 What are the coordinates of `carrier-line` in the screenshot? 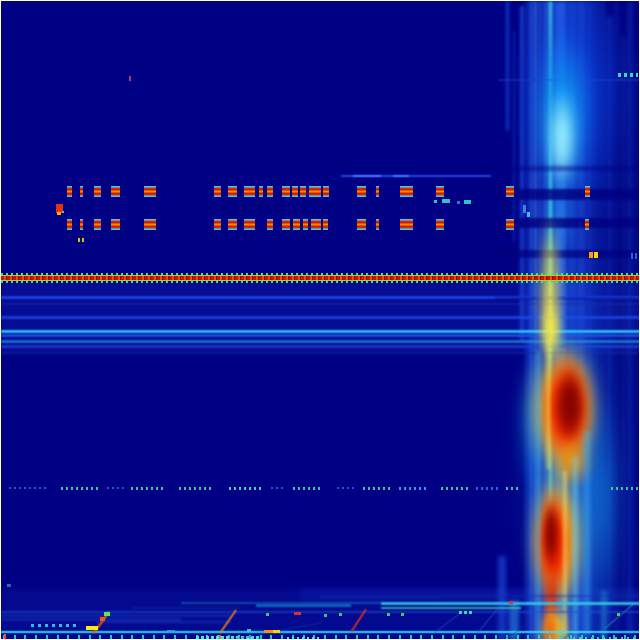 It's located at (320, 278).